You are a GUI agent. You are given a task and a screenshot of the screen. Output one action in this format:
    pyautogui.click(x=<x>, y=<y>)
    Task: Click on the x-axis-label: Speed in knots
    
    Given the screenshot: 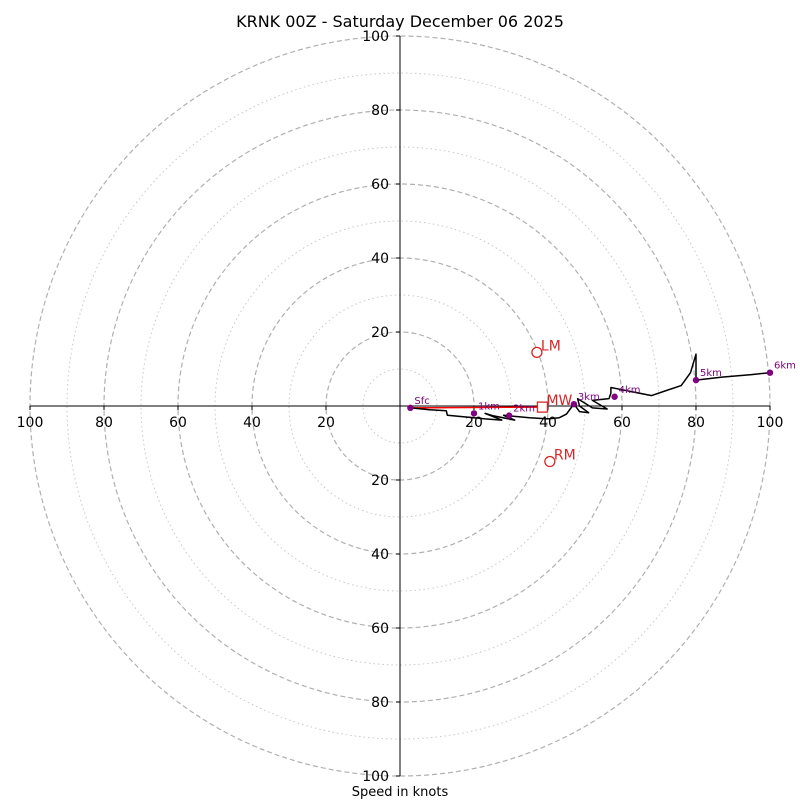 What is the action you would take?
    pyautogui.click(x=400, y=792)
    